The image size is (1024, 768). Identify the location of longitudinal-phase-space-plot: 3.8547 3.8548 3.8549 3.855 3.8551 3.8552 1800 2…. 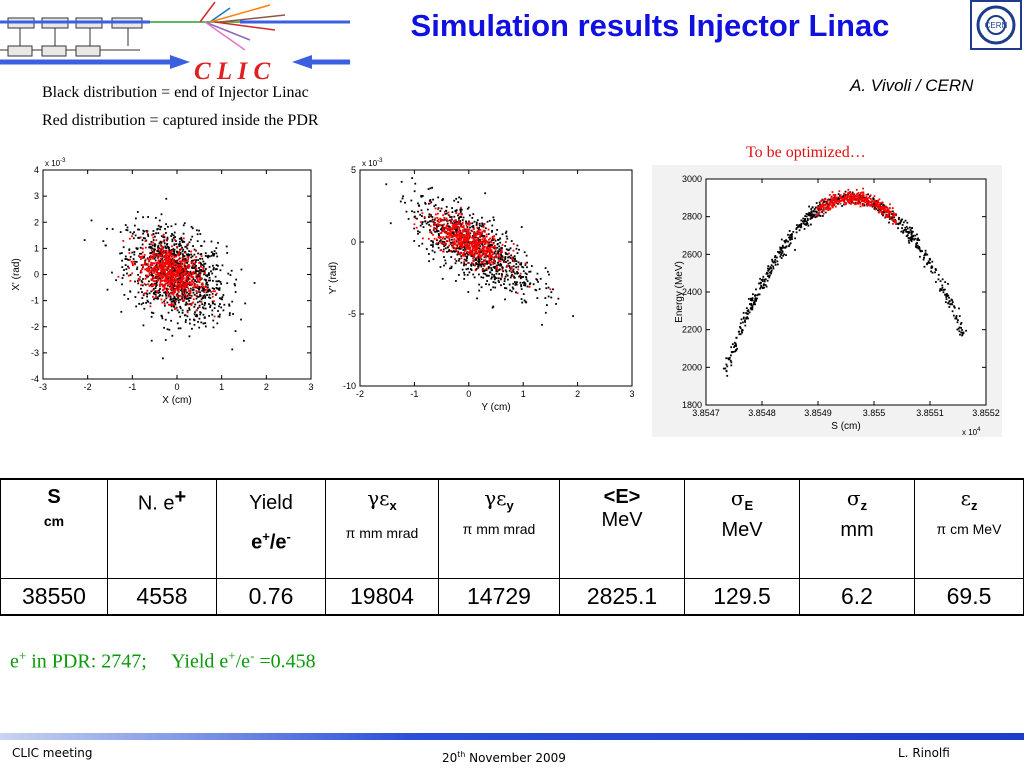
(827, 301).